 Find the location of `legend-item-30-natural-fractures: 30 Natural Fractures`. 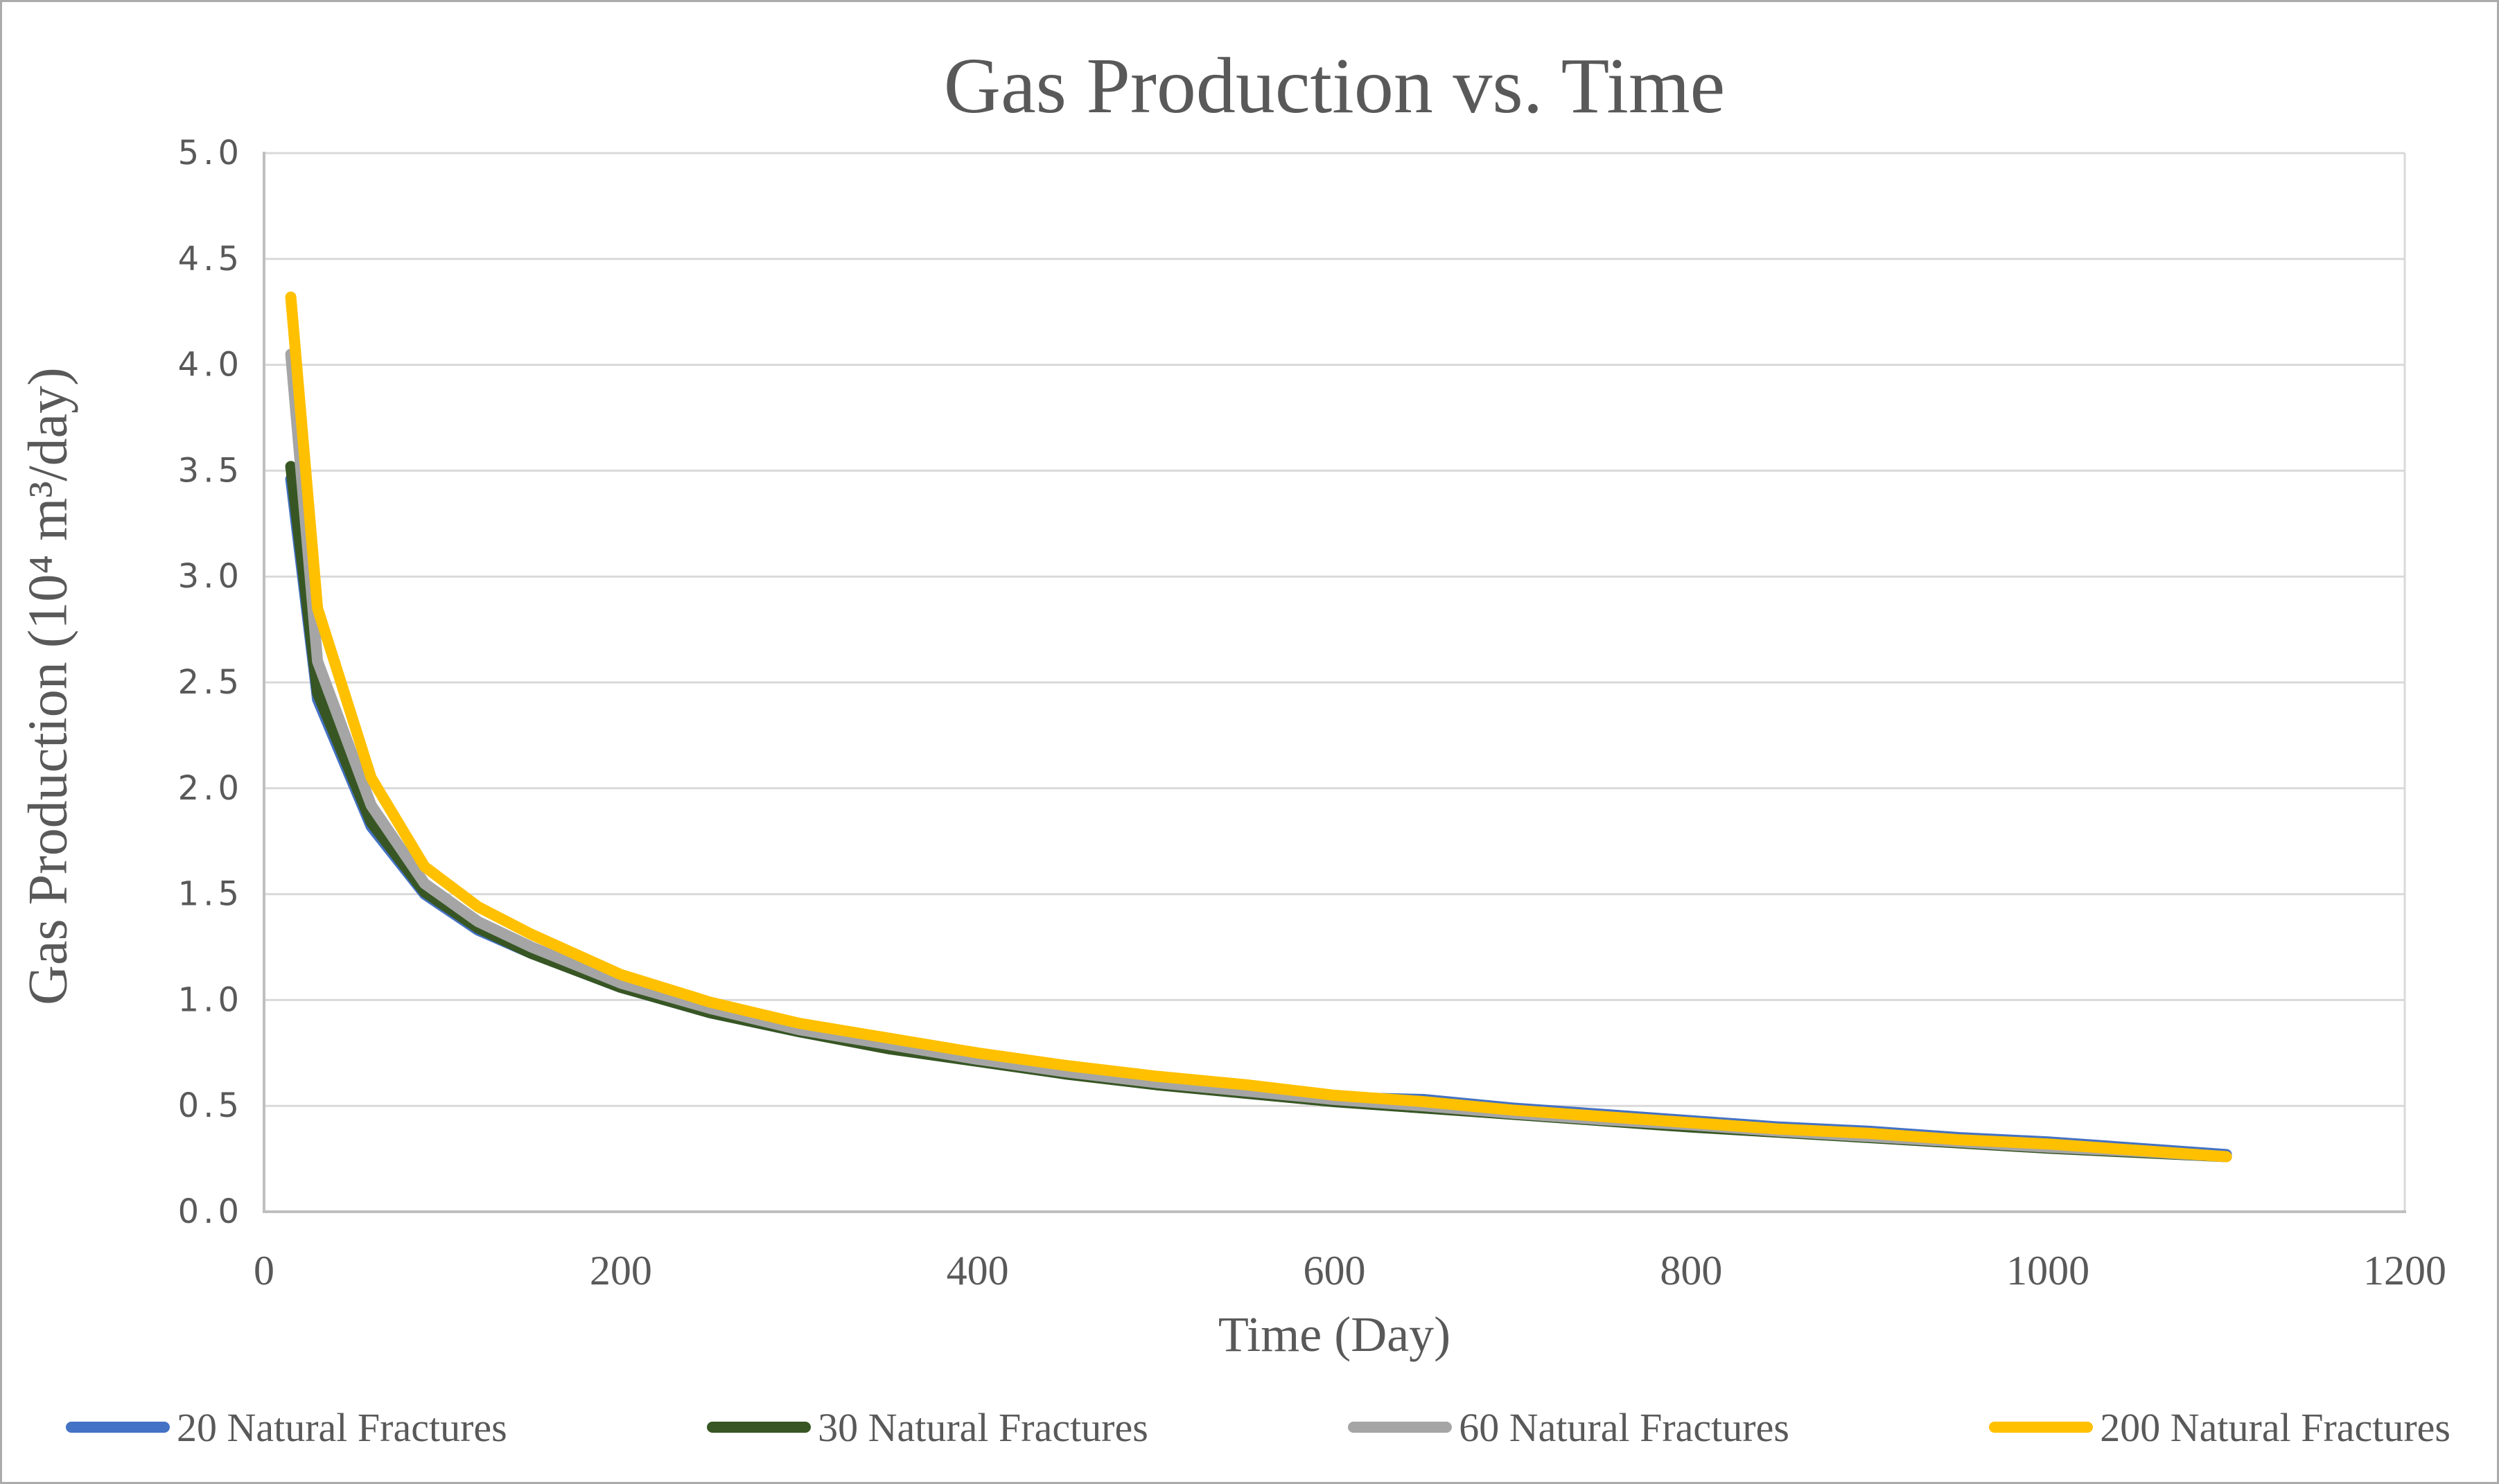

legend-item-30-natural-fractures: 30 Natural Fractures is located at coordinates (927, 1427).